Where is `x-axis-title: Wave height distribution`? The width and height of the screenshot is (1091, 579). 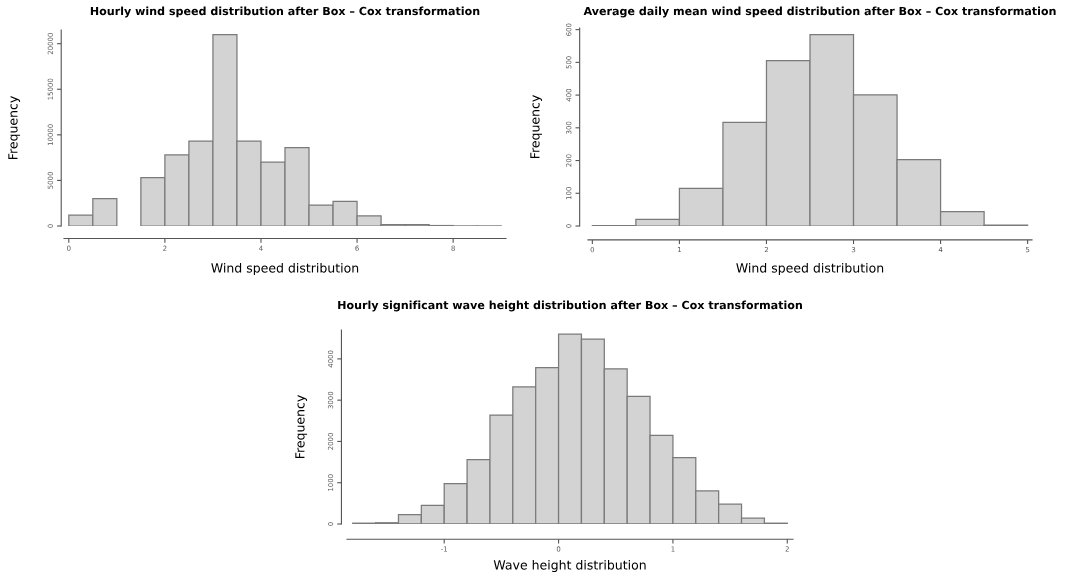 x-axis-title: Wave height distribution is located at coordinates (569, 566).